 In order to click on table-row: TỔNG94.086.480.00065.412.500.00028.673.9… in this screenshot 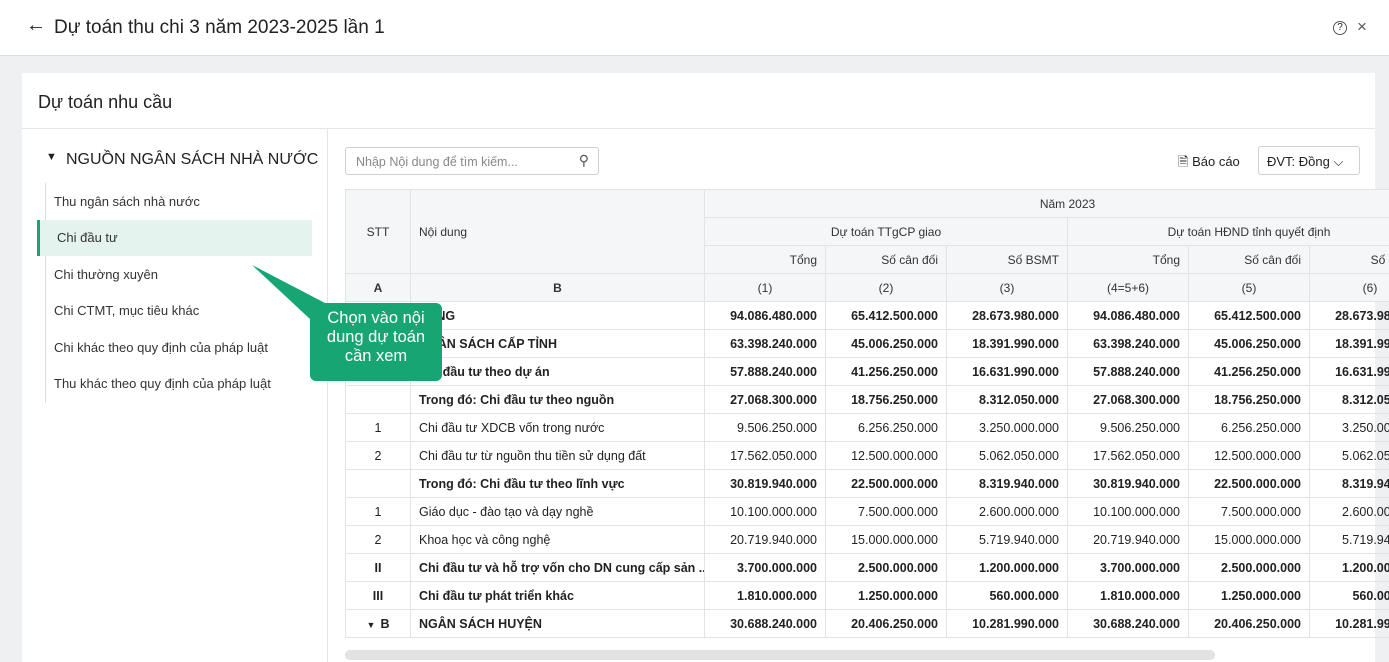, I will do `click(867, 316)`.